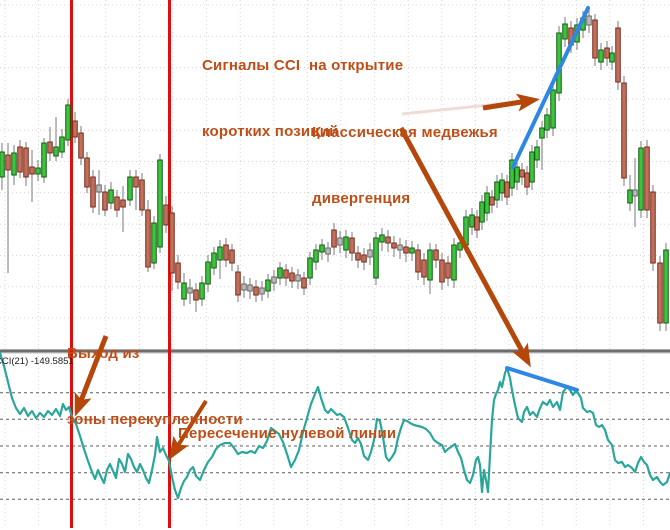 This screenshot has height=530, width=670. Describe the element at coordinates (361, 198) in the screenshot. I see `annotation-line: дивергенция` at that location.